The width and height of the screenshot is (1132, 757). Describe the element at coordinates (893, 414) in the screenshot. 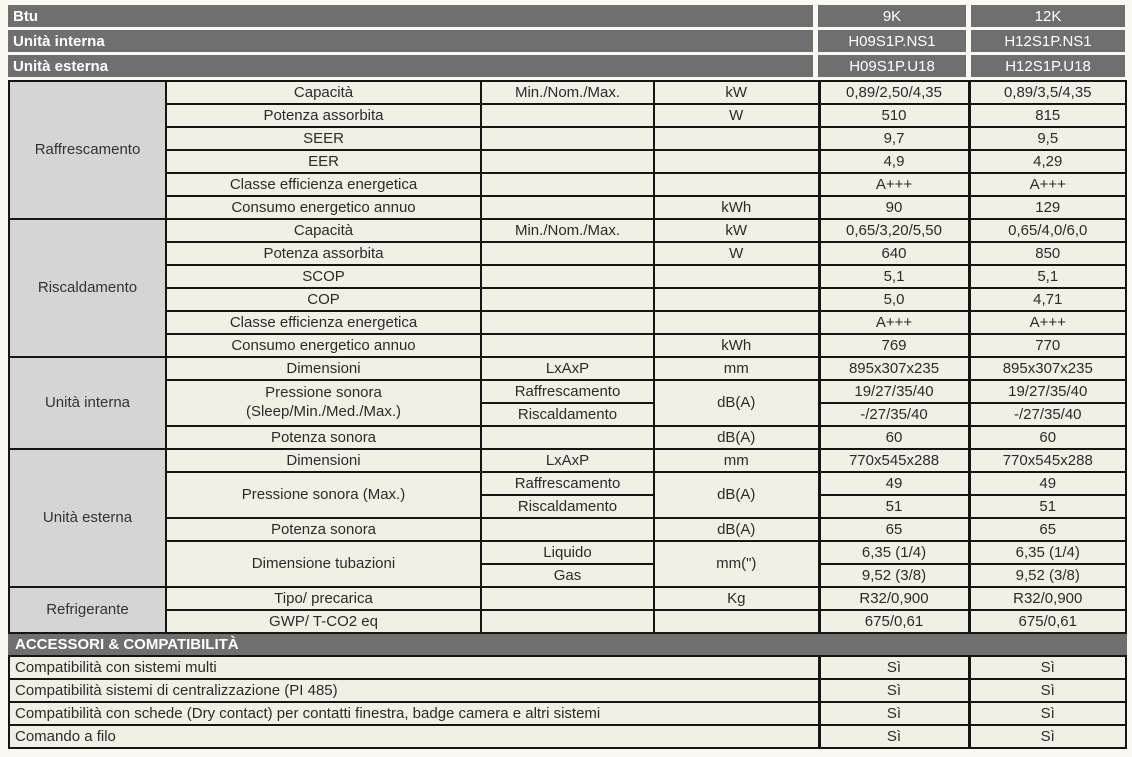

I see `spec-value-9k: -/27/35/40` at that location.